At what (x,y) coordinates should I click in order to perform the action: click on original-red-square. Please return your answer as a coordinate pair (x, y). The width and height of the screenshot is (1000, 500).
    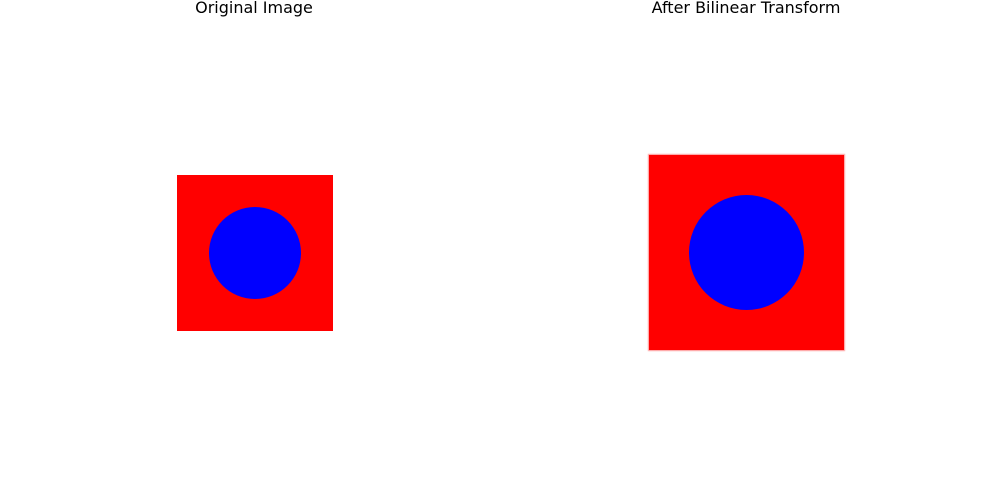
    Looking at the image, I should click on (255, 253).